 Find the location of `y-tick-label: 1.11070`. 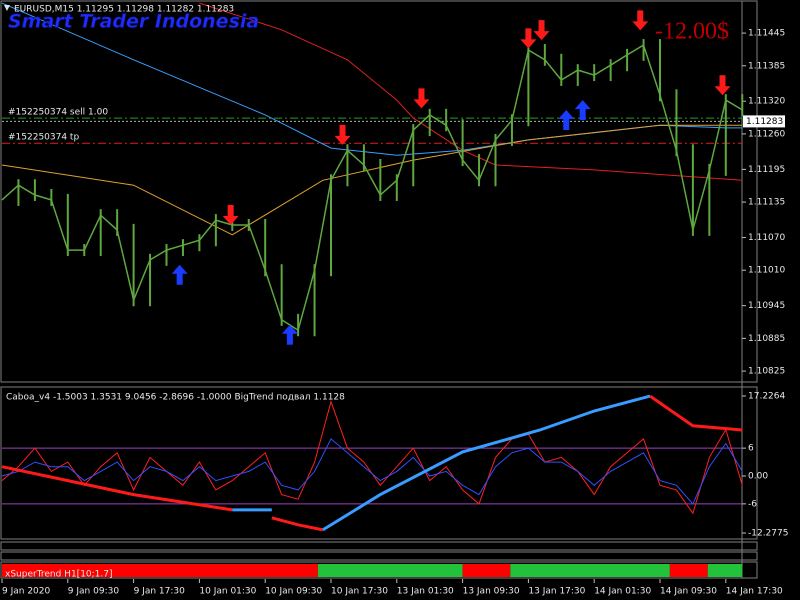

y-tick-label: 1.11070 is located at coordinates (766, 238).